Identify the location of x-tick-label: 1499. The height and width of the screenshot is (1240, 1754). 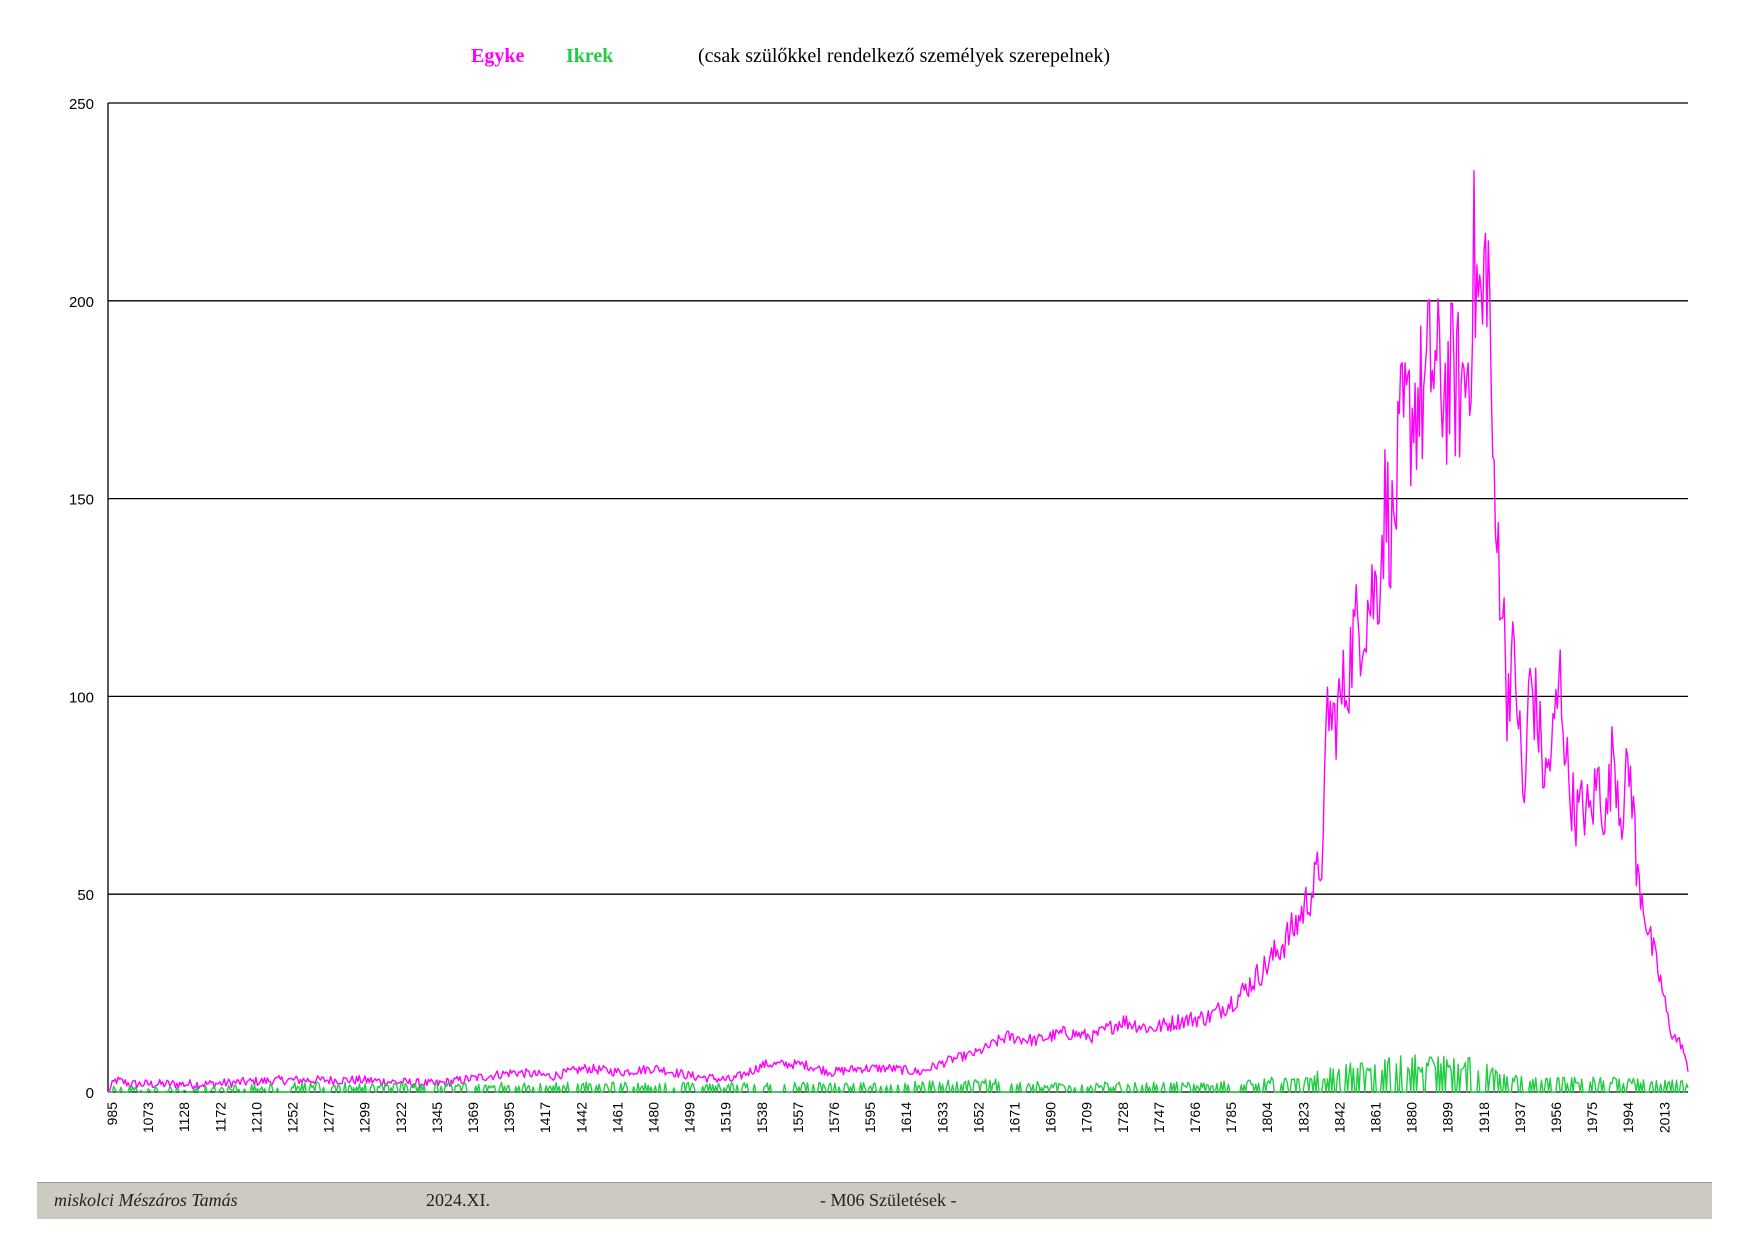
(690, 1117).